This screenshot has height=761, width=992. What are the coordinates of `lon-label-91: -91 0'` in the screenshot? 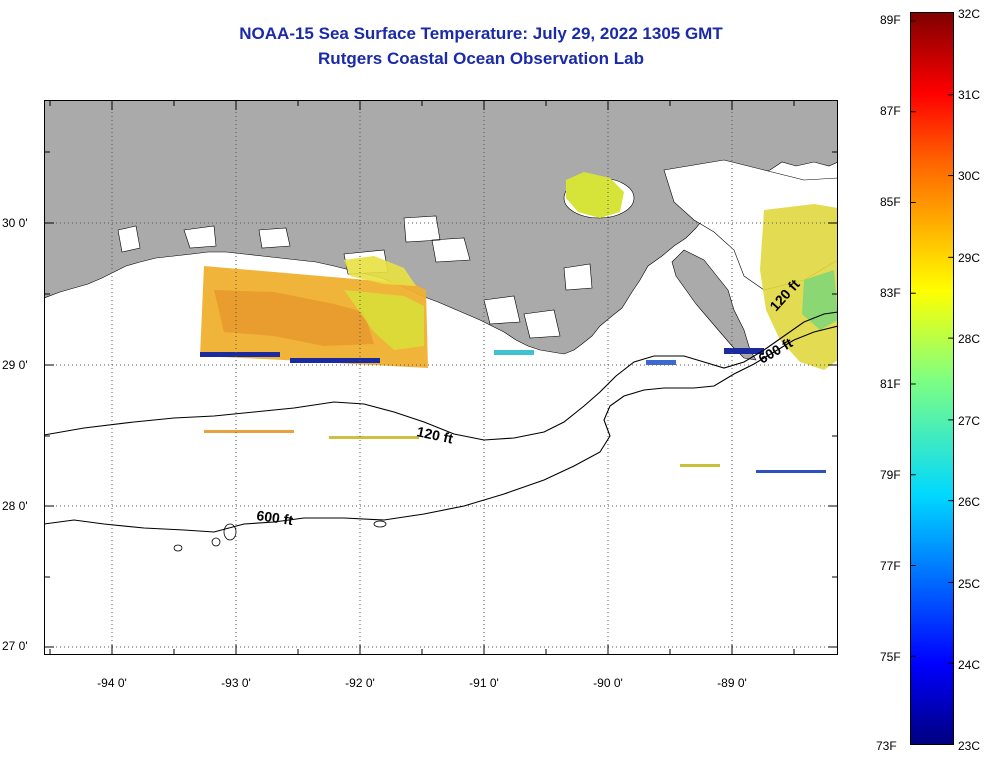 It's located at (484, 683).